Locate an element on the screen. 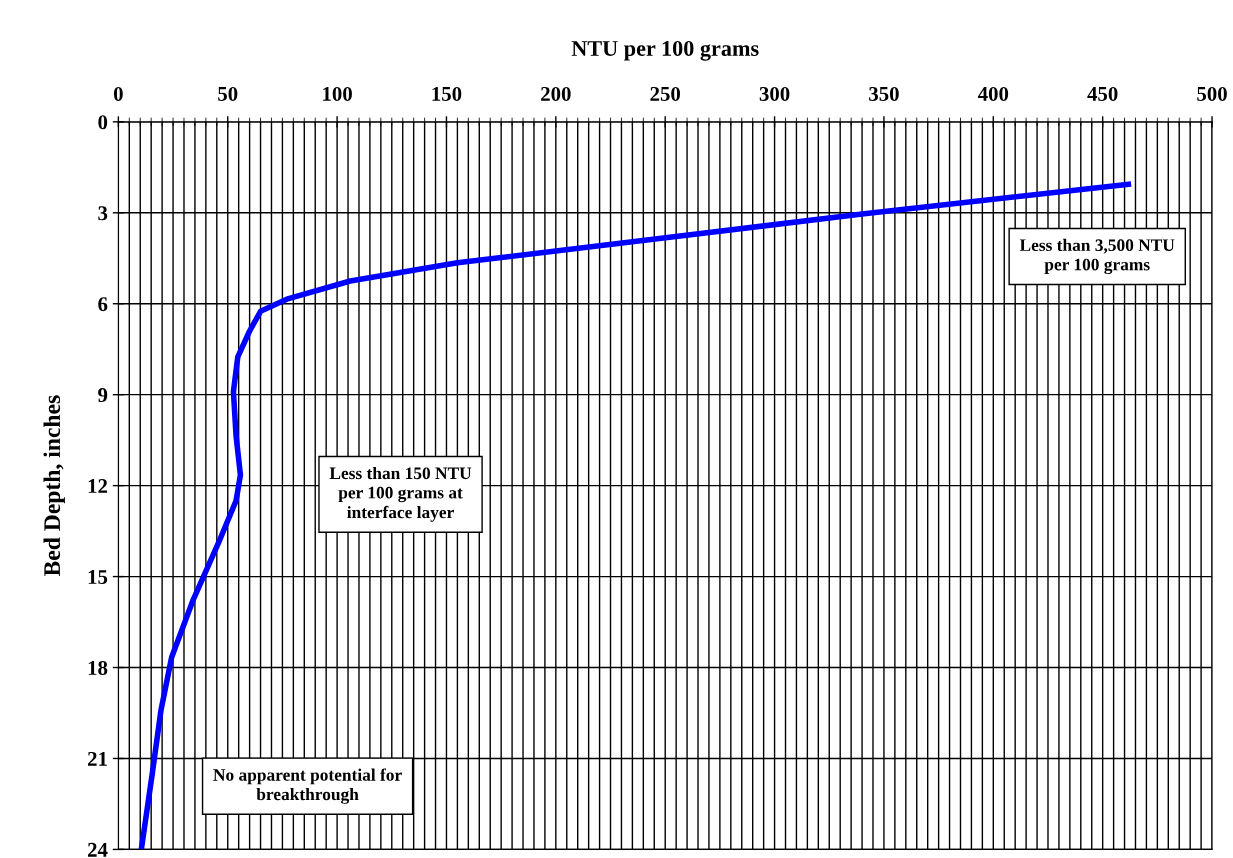 The height and width of the screenshot is (858, 1233). x-tick-label: 400 is located at coordinates (993, 93).